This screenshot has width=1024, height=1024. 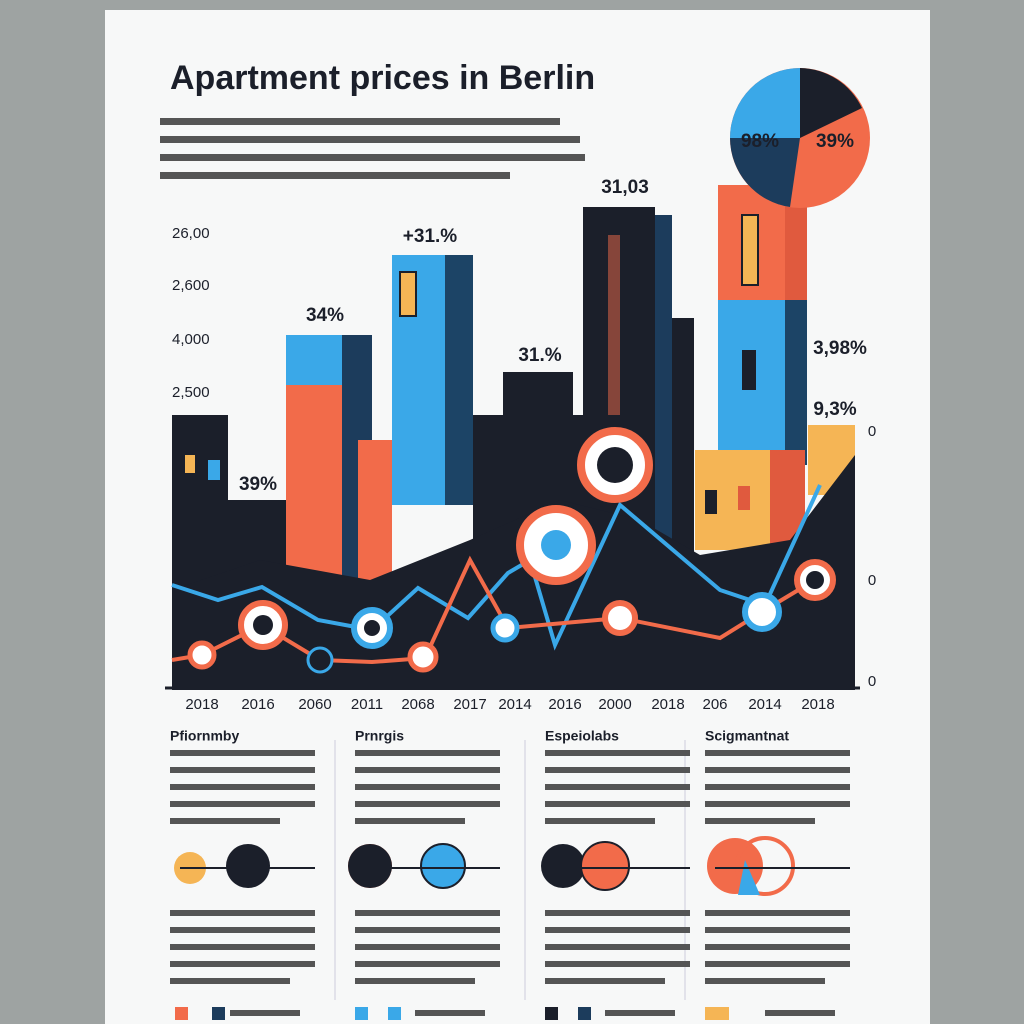 What do you see at coordinates (417, 704) in the screenshot?
I see `x-label: 2068` at bounding box center [417, 704].